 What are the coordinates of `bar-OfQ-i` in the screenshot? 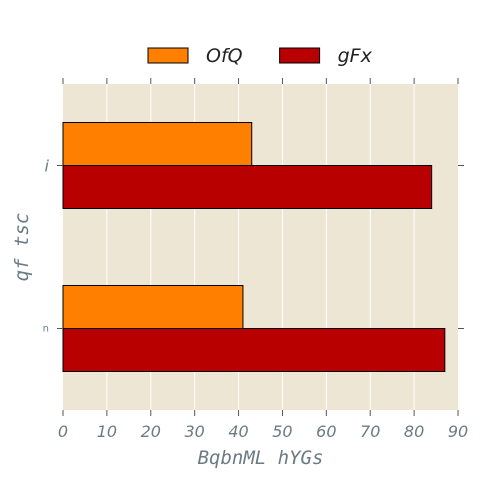 It's located at (157, 144).